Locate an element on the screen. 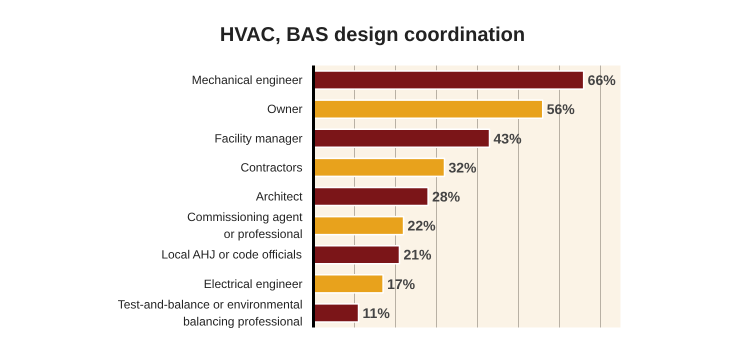 The height and width of the screenshot is (350, 735). y-tick-label: Test-and-balance or environmental balancing professional is located at coordinates (210, 313).